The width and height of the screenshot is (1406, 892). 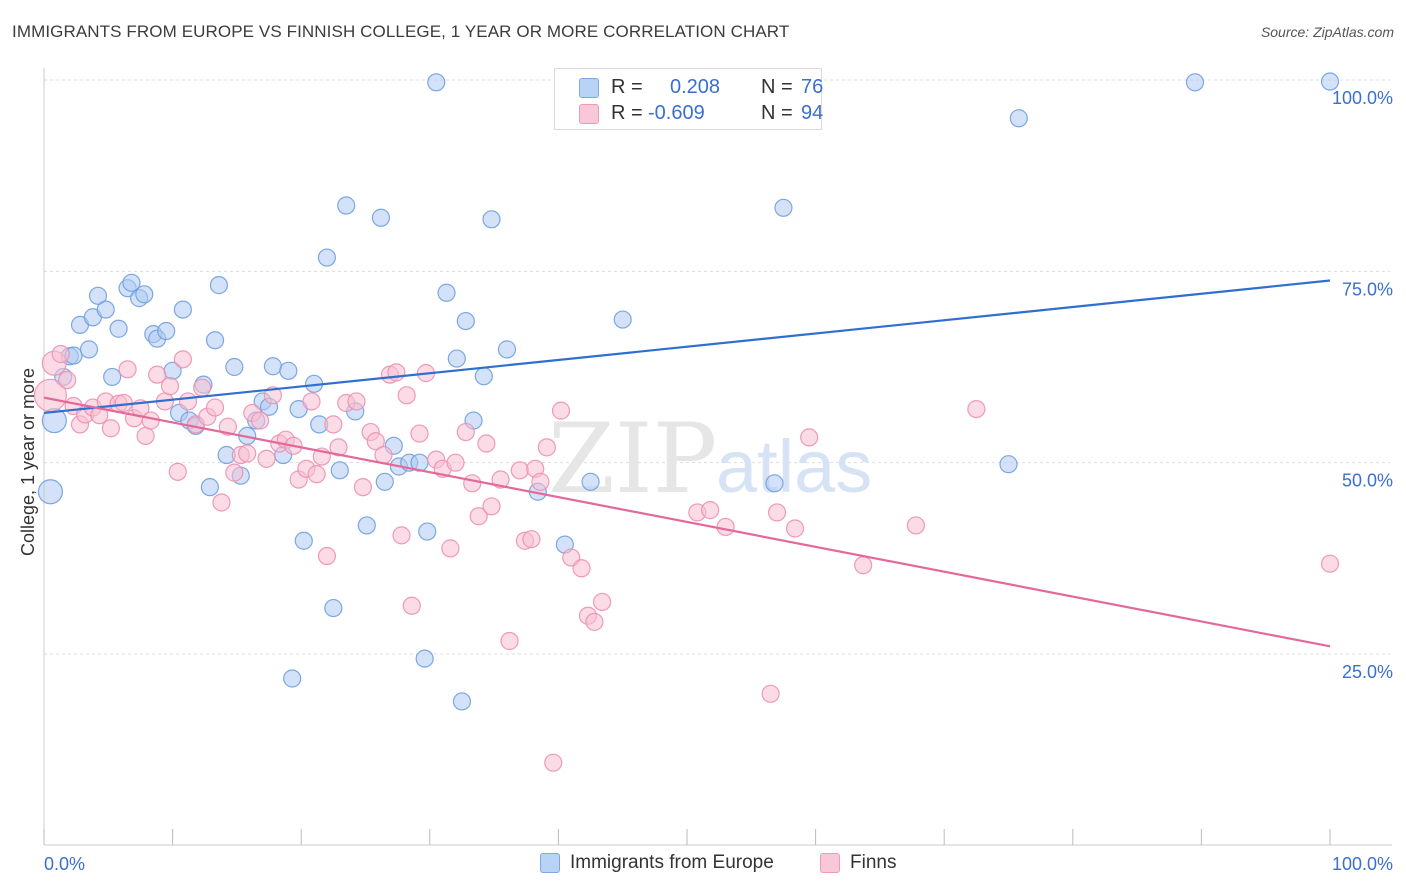 What do you see at coordinates (688, 99) in the screenshot?
I see `correlation-legend: R = 0.208 N = 76 R = -0.609 N = 94` at bounding box center [688, 99].